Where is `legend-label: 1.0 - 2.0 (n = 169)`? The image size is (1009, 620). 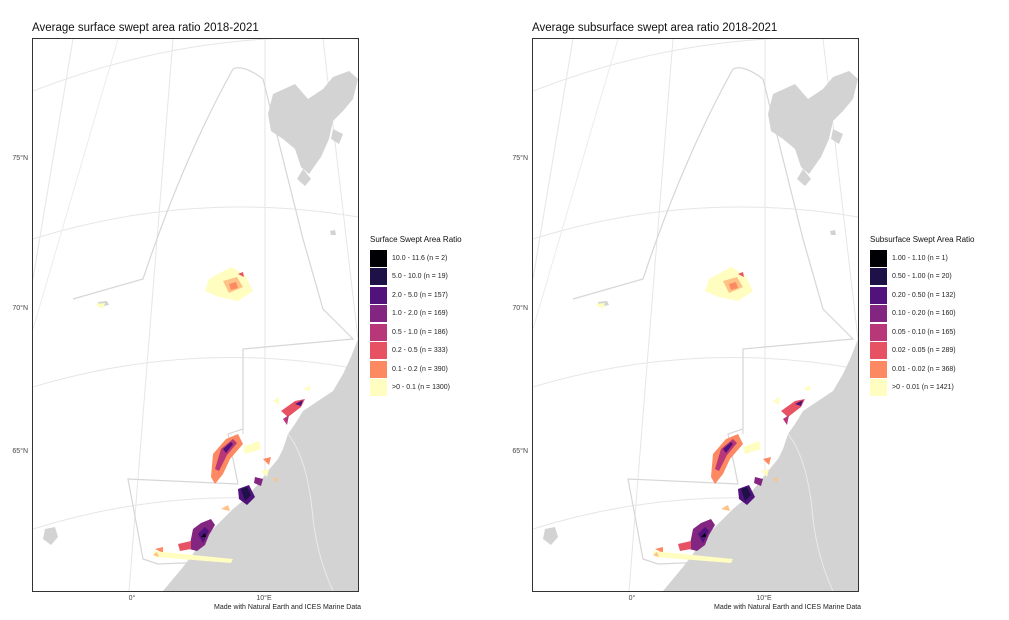
legend-label: 1.0 - 2.0 (n = 169) is located at coordinates (420, 313).